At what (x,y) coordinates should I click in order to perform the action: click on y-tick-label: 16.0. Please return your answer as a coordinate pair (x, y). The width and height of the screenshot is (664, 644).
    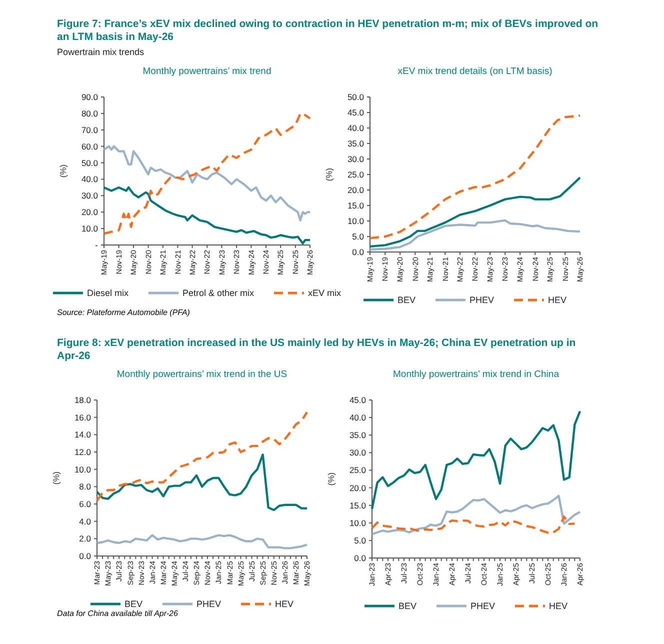
    Looking at the image, I should click on (83, 417).